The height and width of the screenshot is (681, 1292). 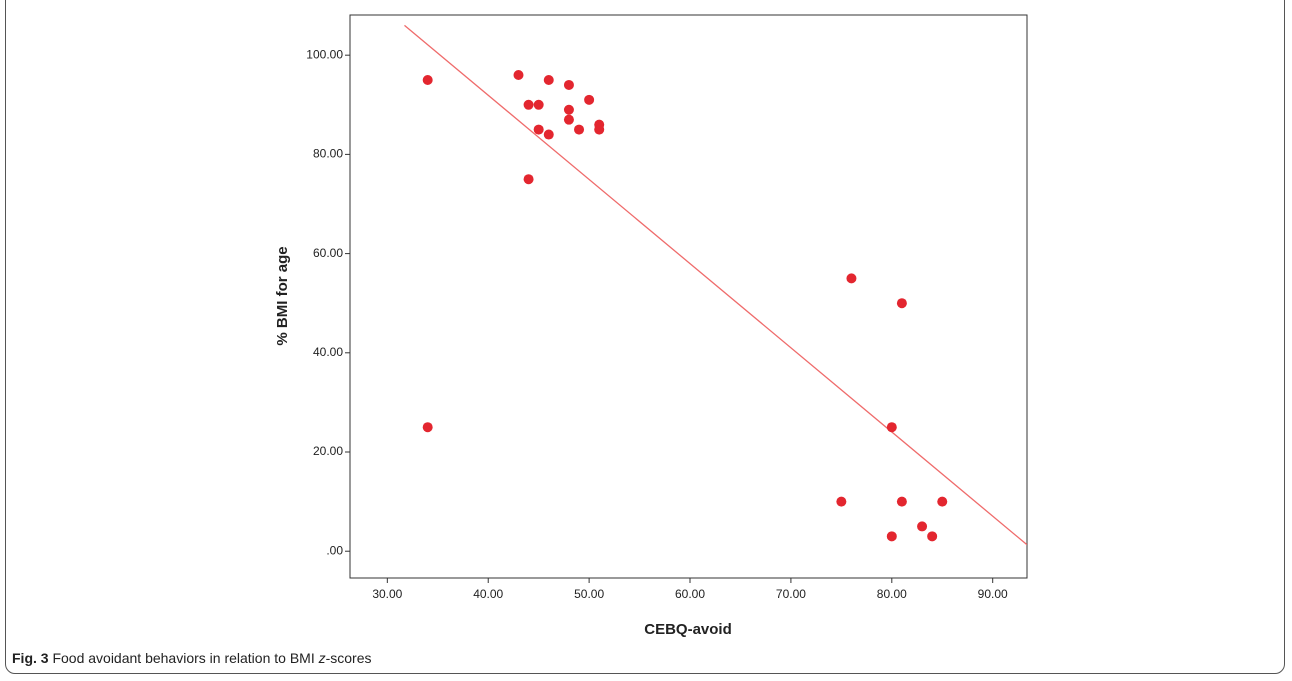 I want to click on y-tick-label: 20.00, so click(x=328, y=451).